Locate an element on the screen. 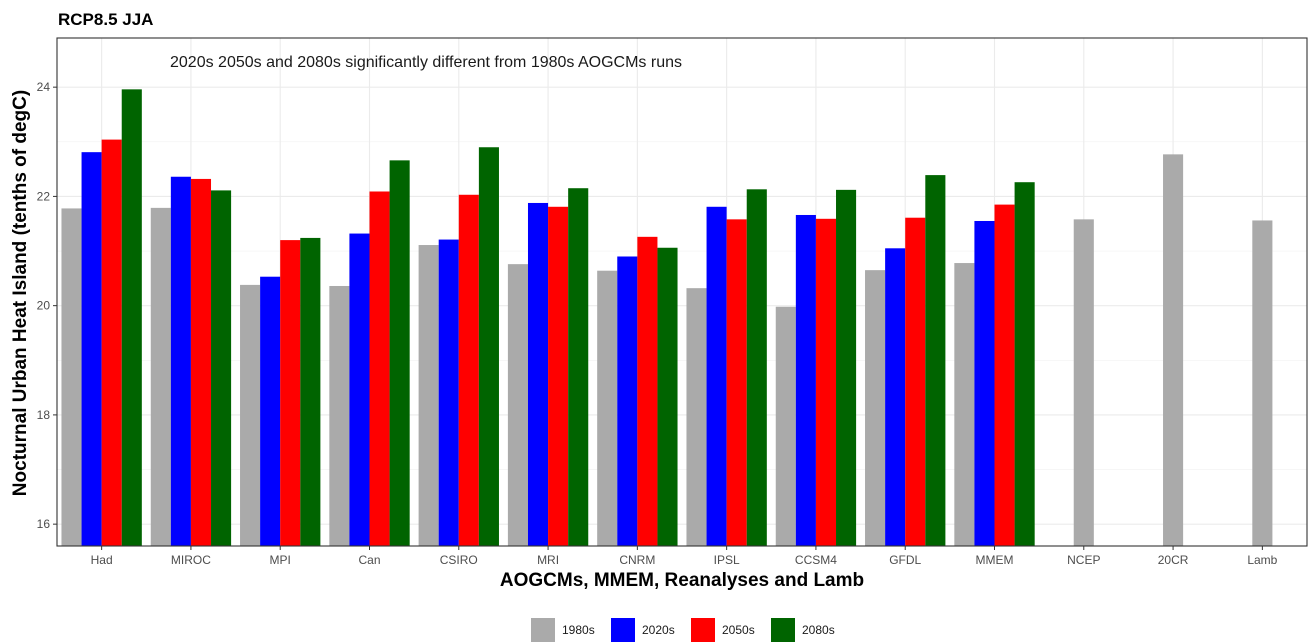  x-tick-label: GFDL is located at coordinates (905, 560).